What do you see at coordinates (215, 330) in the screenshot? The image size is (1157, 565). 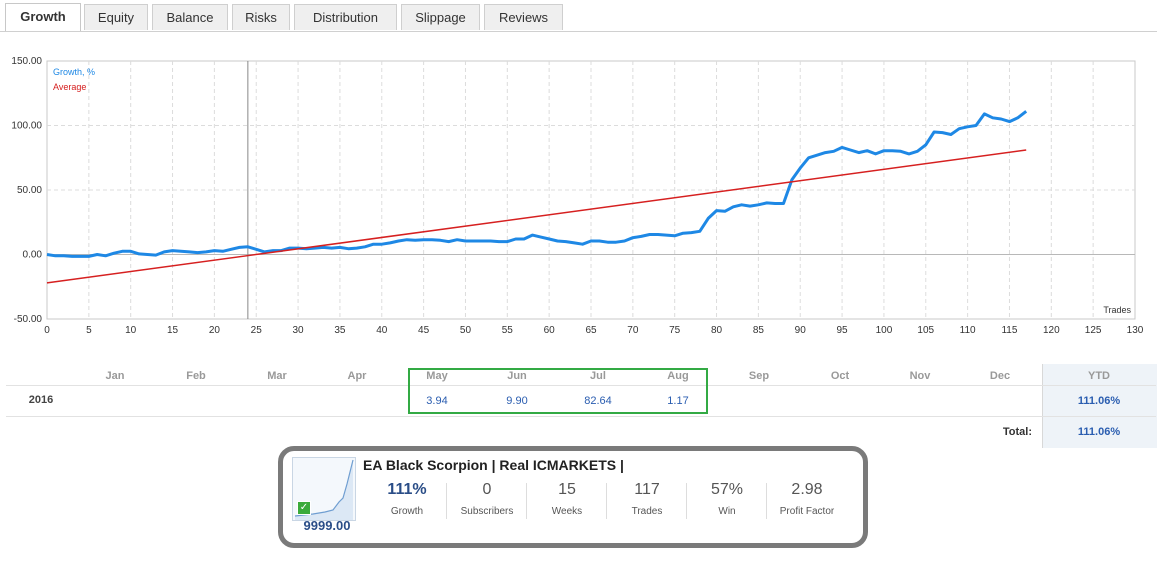 I see `x-tick-label: 20` at bounding box center [215, 330].